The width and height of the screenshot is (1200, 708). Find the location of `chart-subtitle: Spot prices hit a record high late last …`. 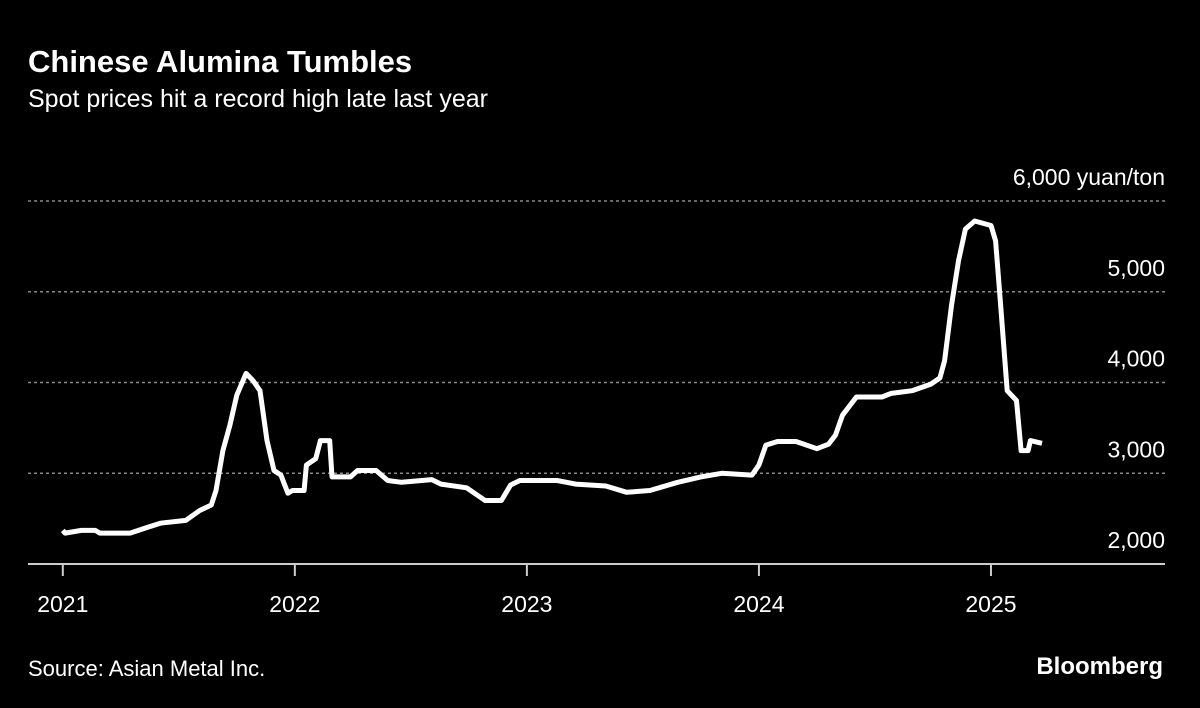

chart-subtitle: Spot prices hit a record high late last … is located at coordinates (258, 99).